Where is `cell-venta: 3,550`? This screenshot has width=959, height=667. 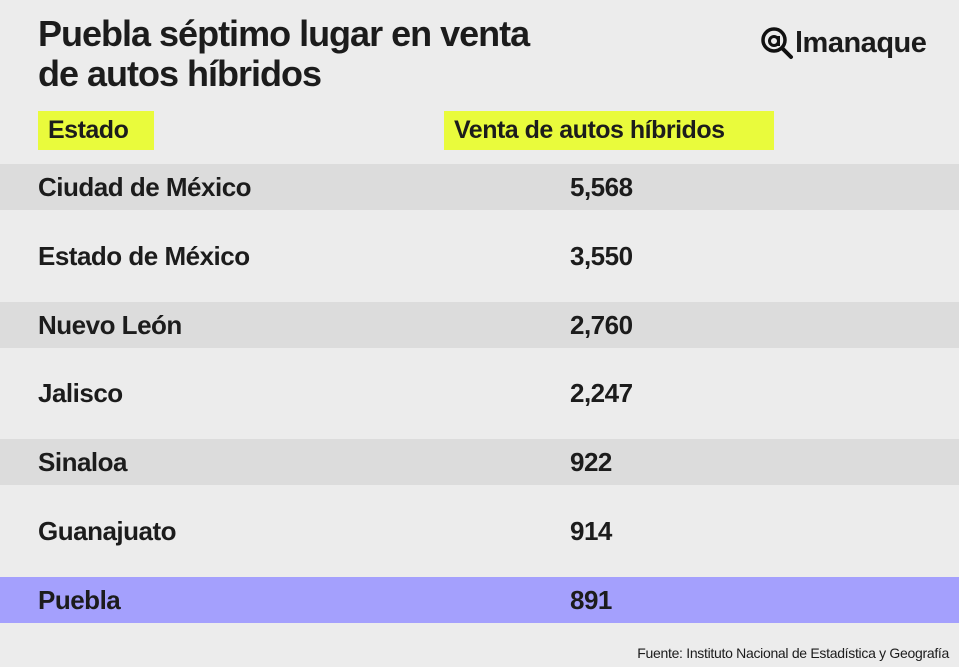 cell-venta: 3,550 is located at coordinates (601, 255).